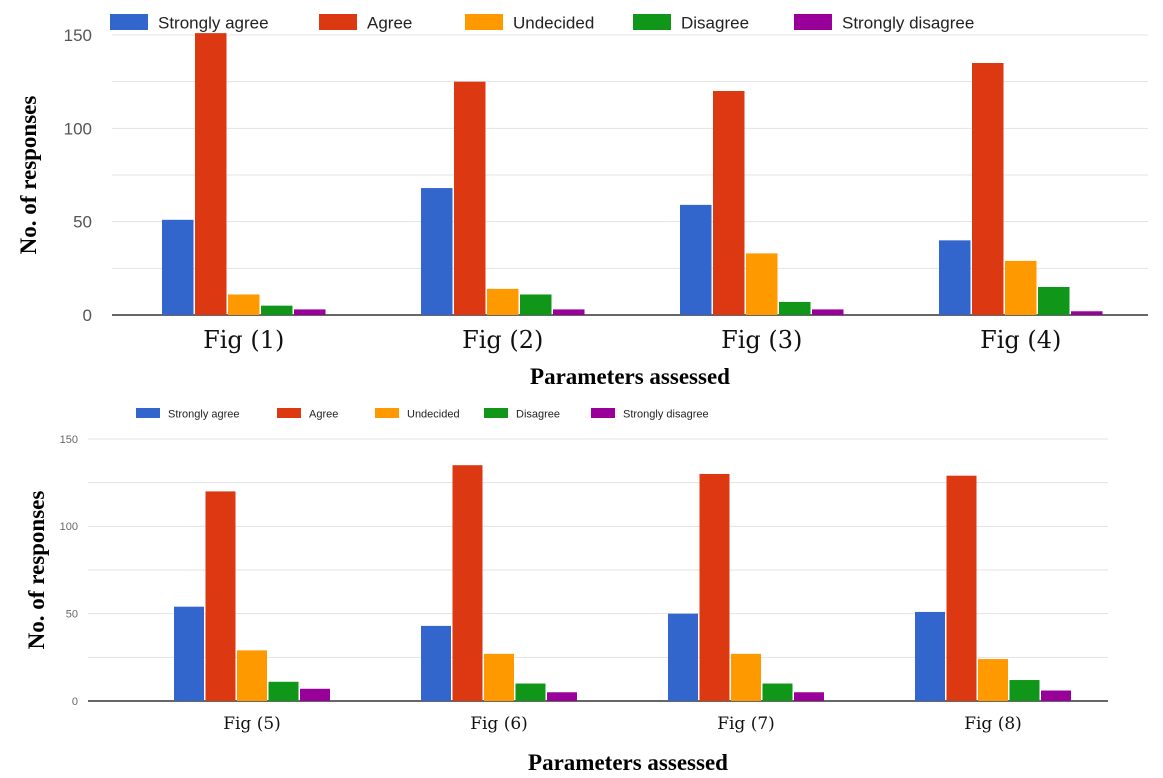 The image size is (1163, 778). I want to click on x-tick-label: Fig (4), so click(1020, 340).